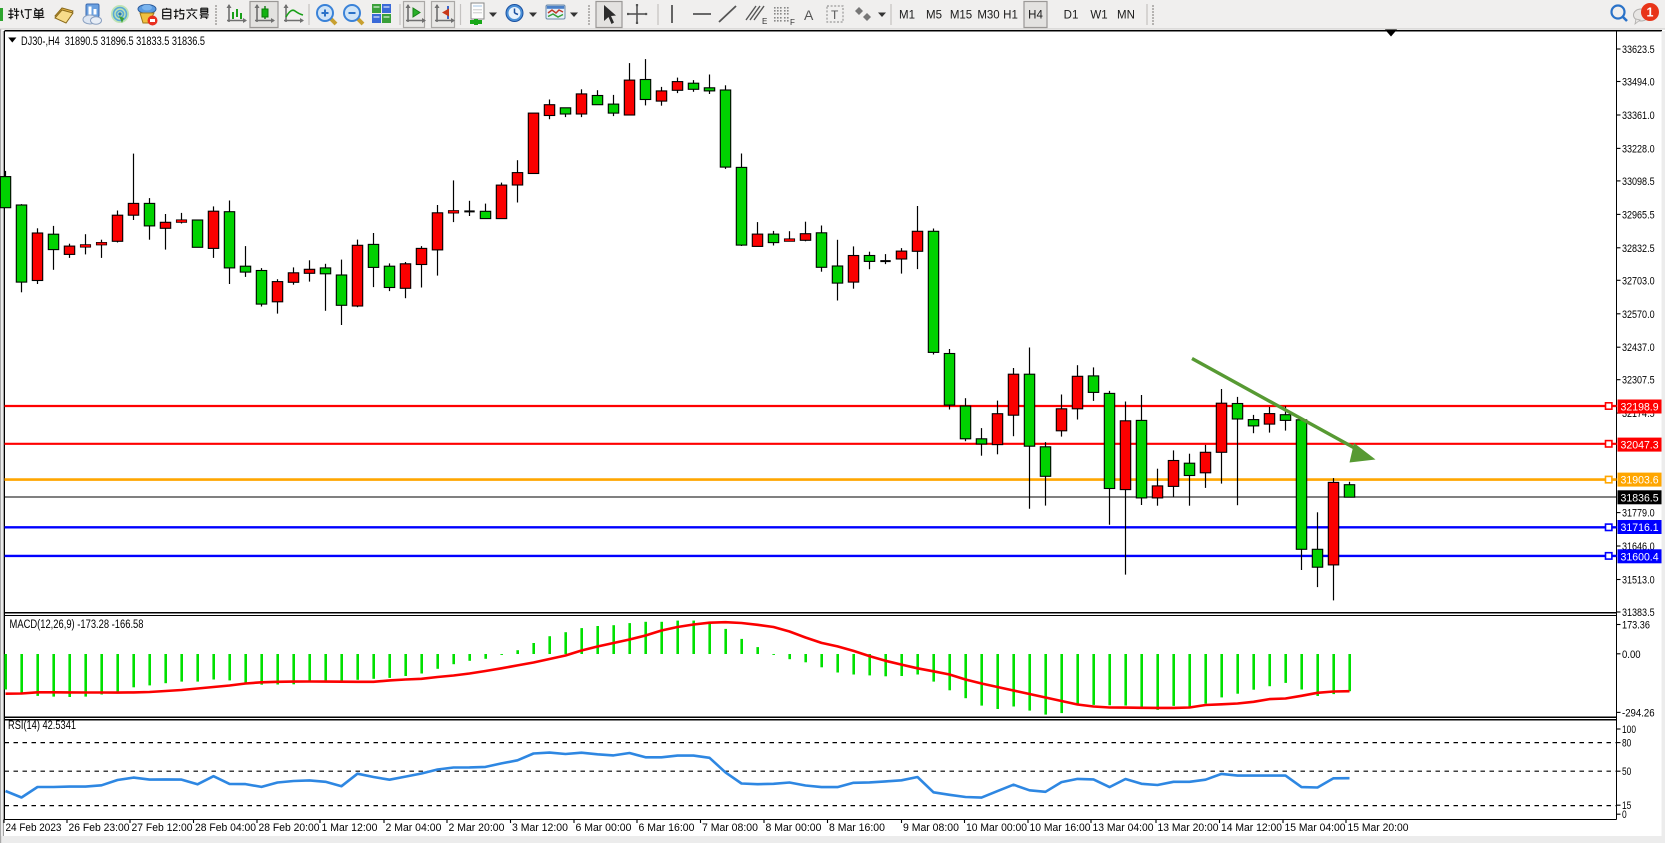 The height and width of the screenshot is (843, 1665). I want to click on svg-text: 28 Feb 04:00, so click(225, 828).